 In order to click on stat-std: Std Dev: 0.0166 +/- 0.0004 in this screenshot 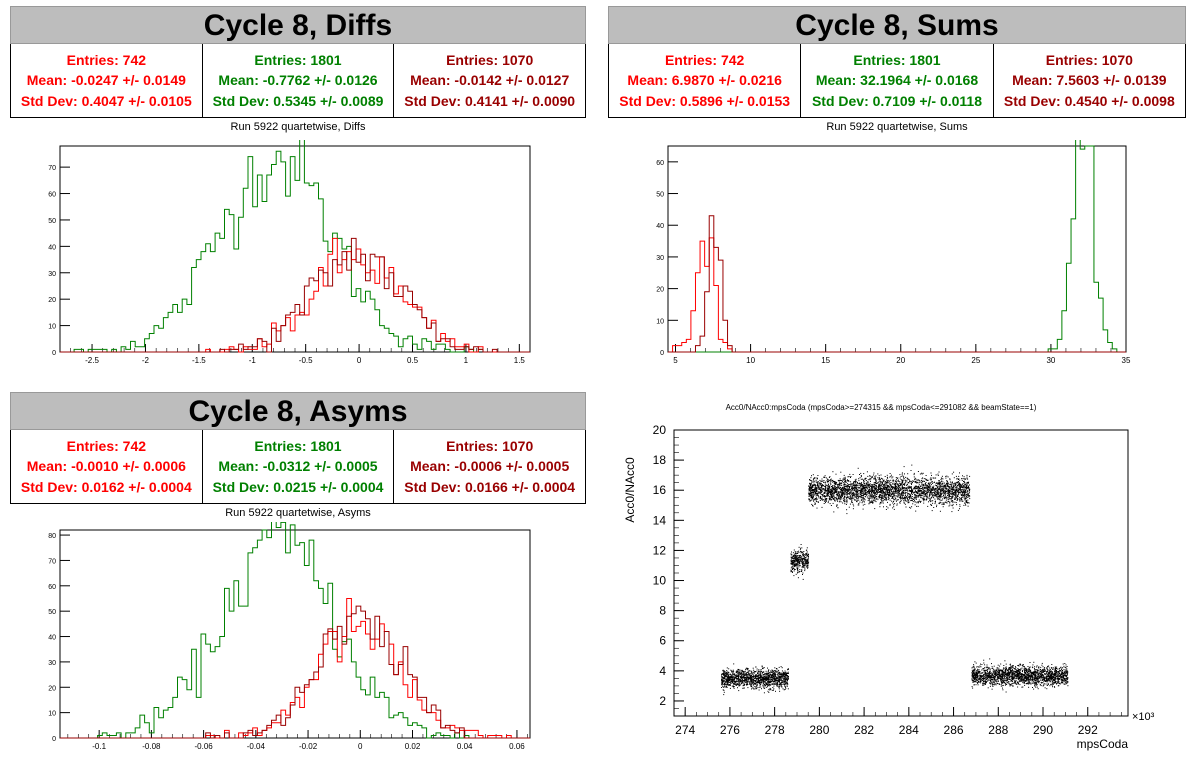, I will do `click(490, 486)`.